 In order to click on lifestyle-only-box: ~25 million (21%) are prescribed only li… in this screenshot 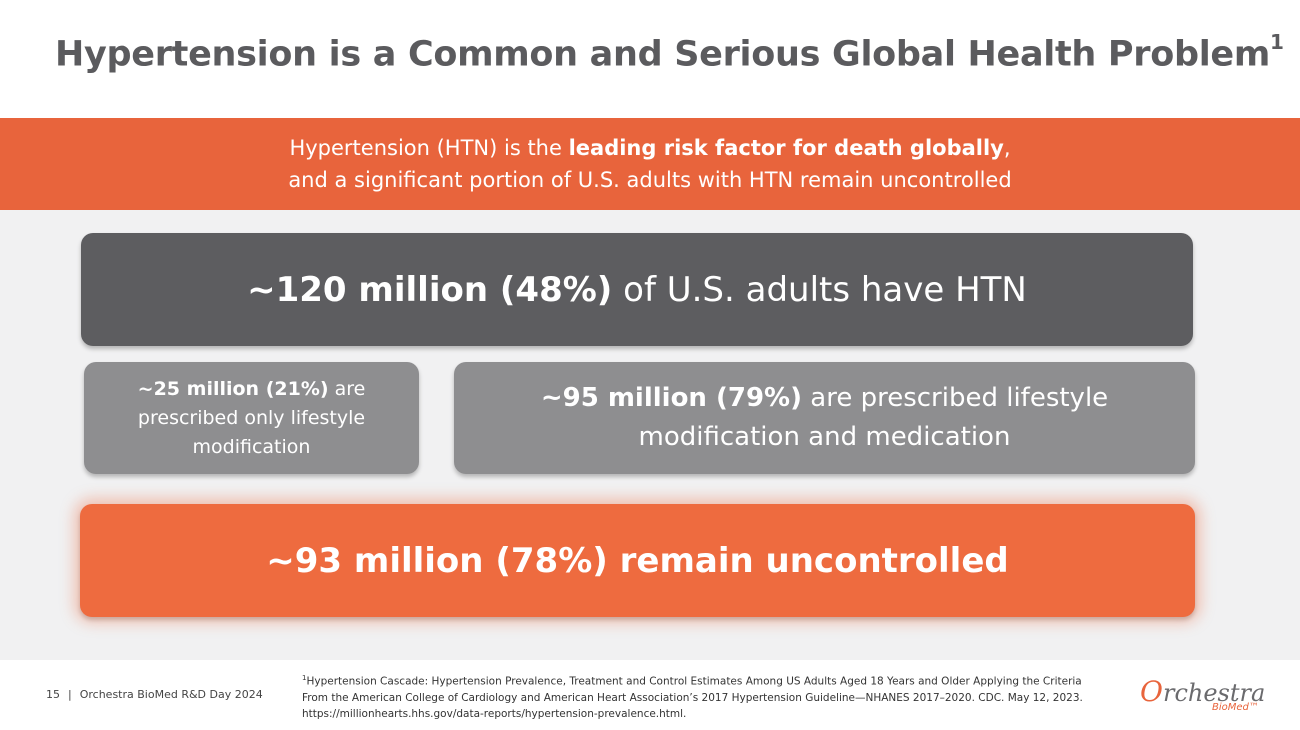, I will do `click(251, 418)`.